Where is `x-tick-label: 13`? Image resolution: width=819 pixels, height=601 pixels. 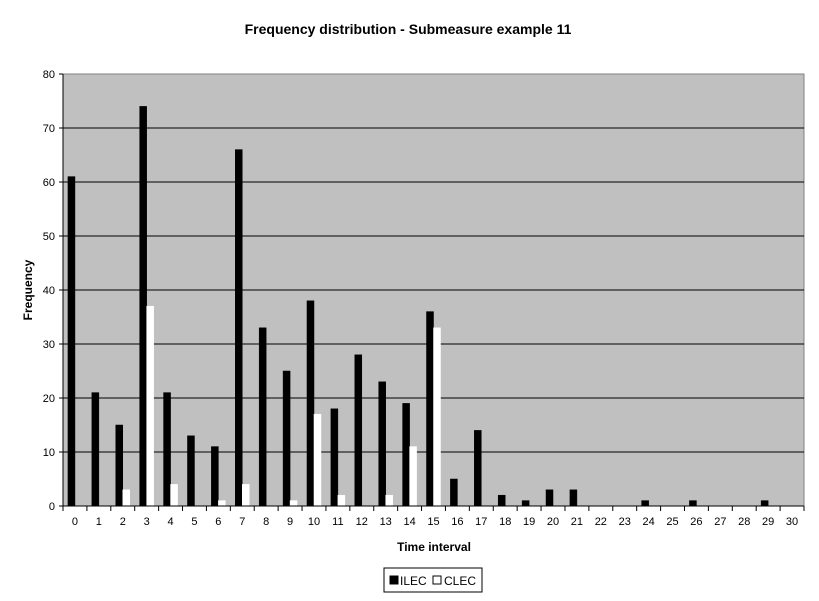
x-tick-label: 13 is located at coordinates (386, 522).